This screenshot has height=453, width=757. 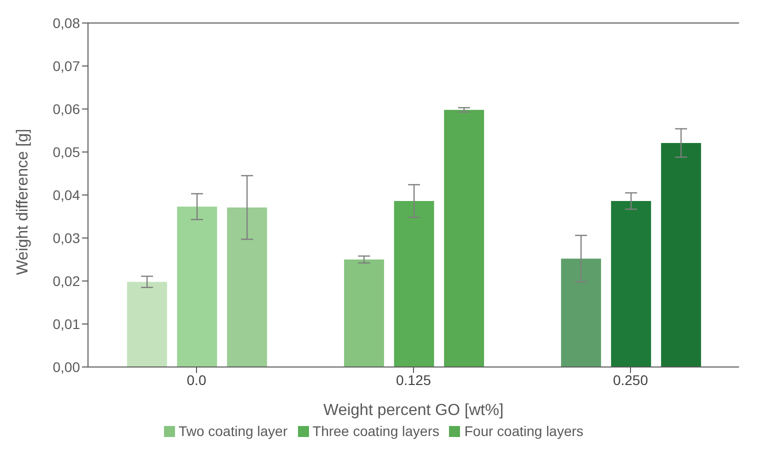 What do you see at coordinates (66, 108) in the screenshot?
I see `y-tick-label: 0,06` at bounding box center [66, 108].